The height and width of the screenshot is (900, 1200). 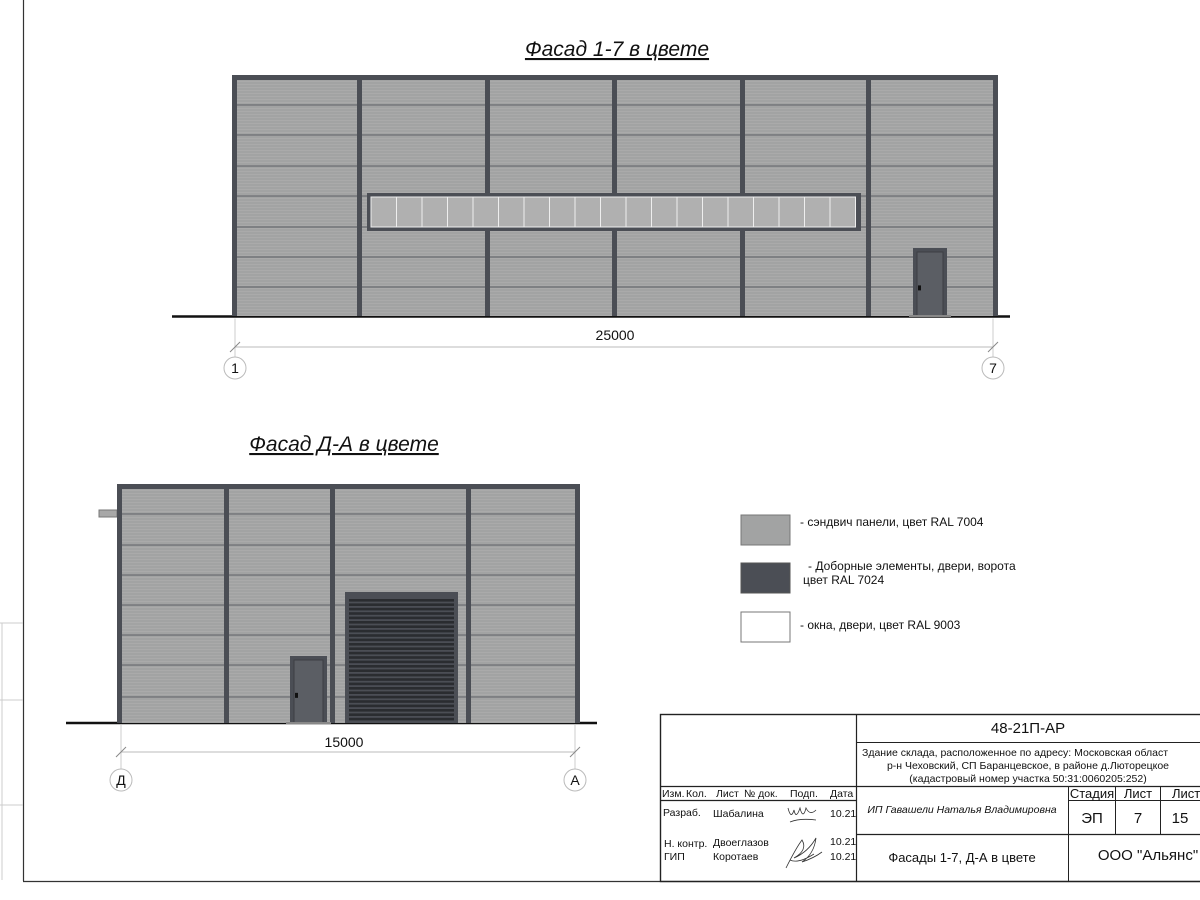 I want to click on legend-label-panels: - сэндвич панели, цвет RAL 7004, so click(x=892, y=522).